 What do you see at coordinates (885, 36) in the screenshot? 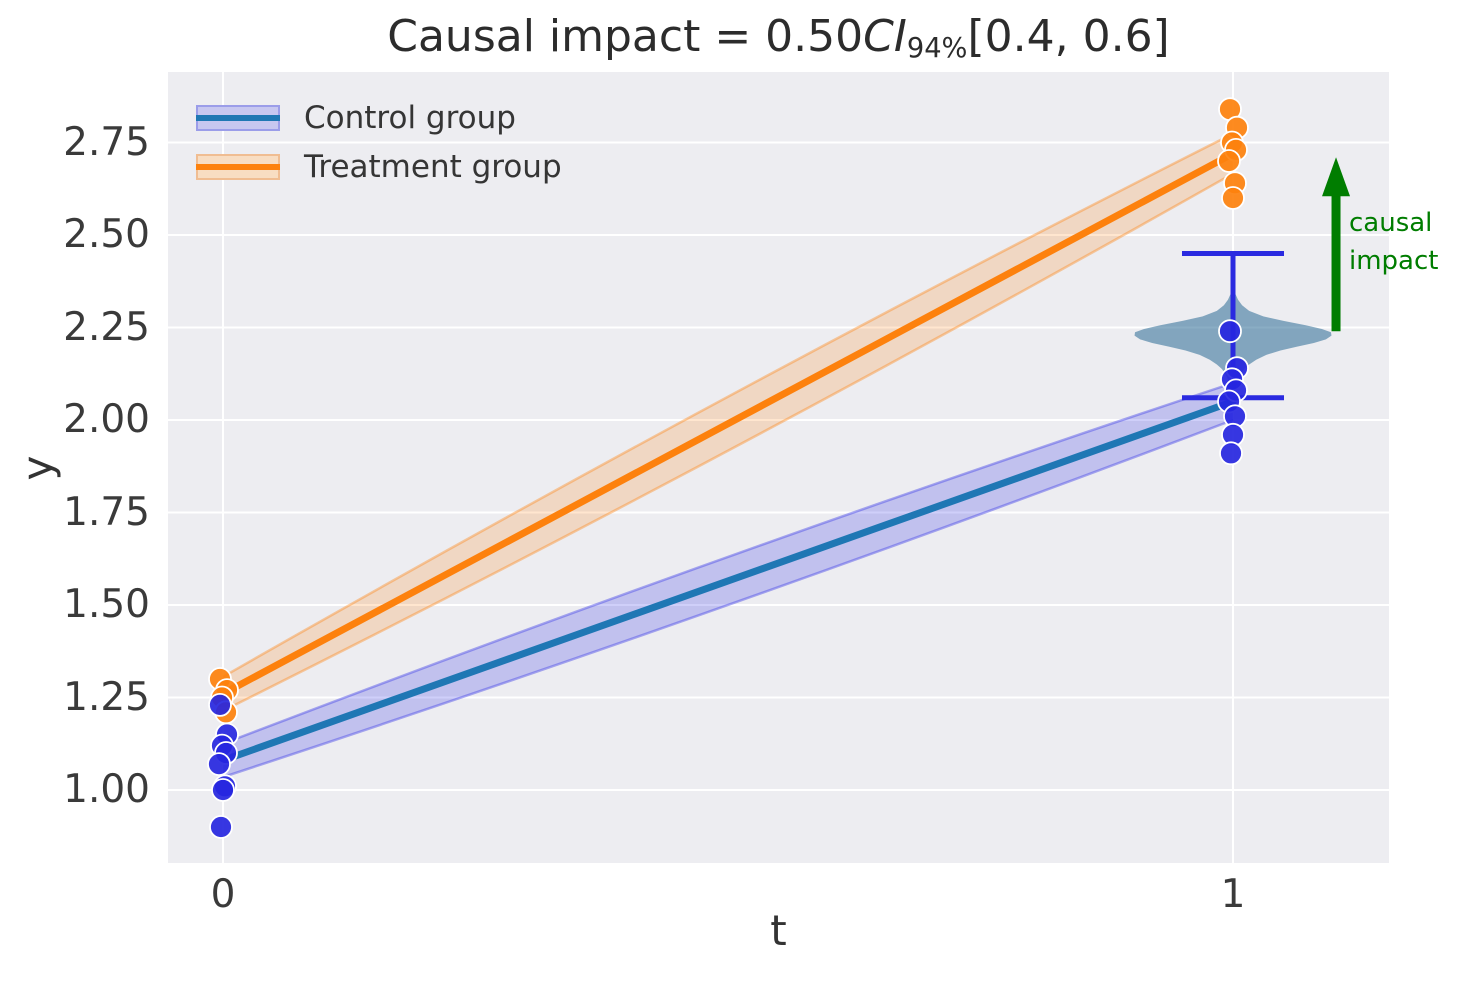
I see `title-ci: CI` at bounding box center [885, 36].